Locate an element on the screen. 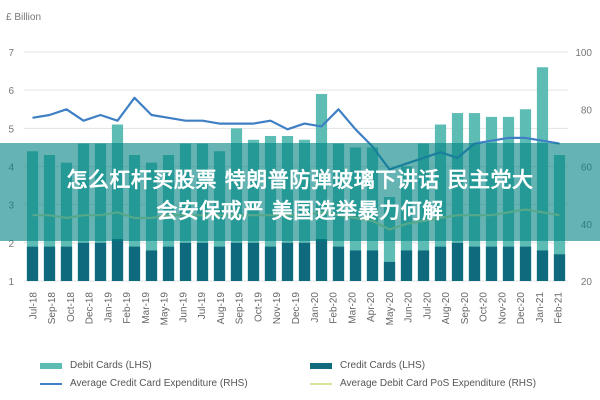 The height and width of the screenshot is (400, 600). x-tick-label: Apr-20 is located at coordinates (371, 307).